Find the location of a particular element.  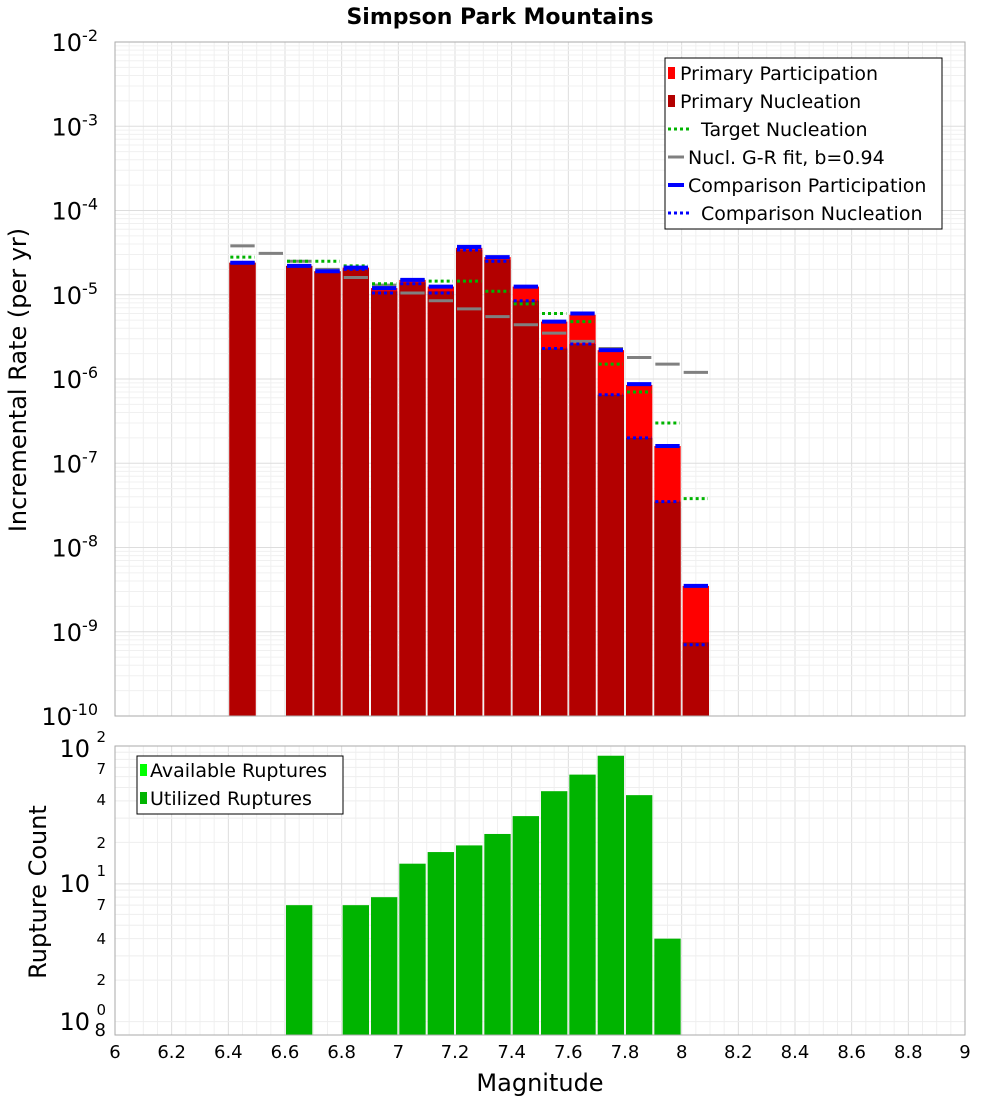

x-tick-label: 7.4 is located at coordinates (511, 1052).